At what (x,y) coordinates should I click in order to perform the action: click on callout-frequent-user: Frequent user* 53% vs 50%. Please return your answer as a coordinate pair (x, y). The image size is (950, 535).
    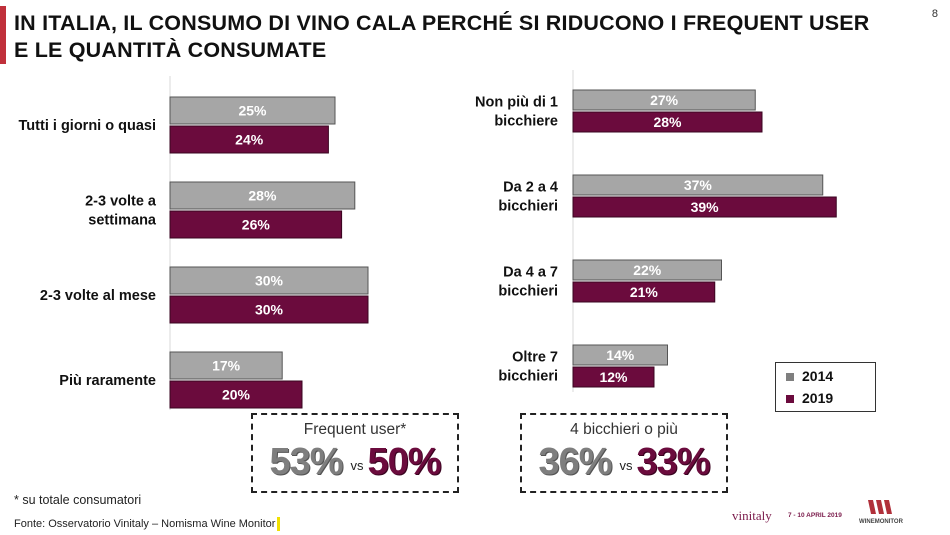
    Looking at the image, I should click on (355, 453).